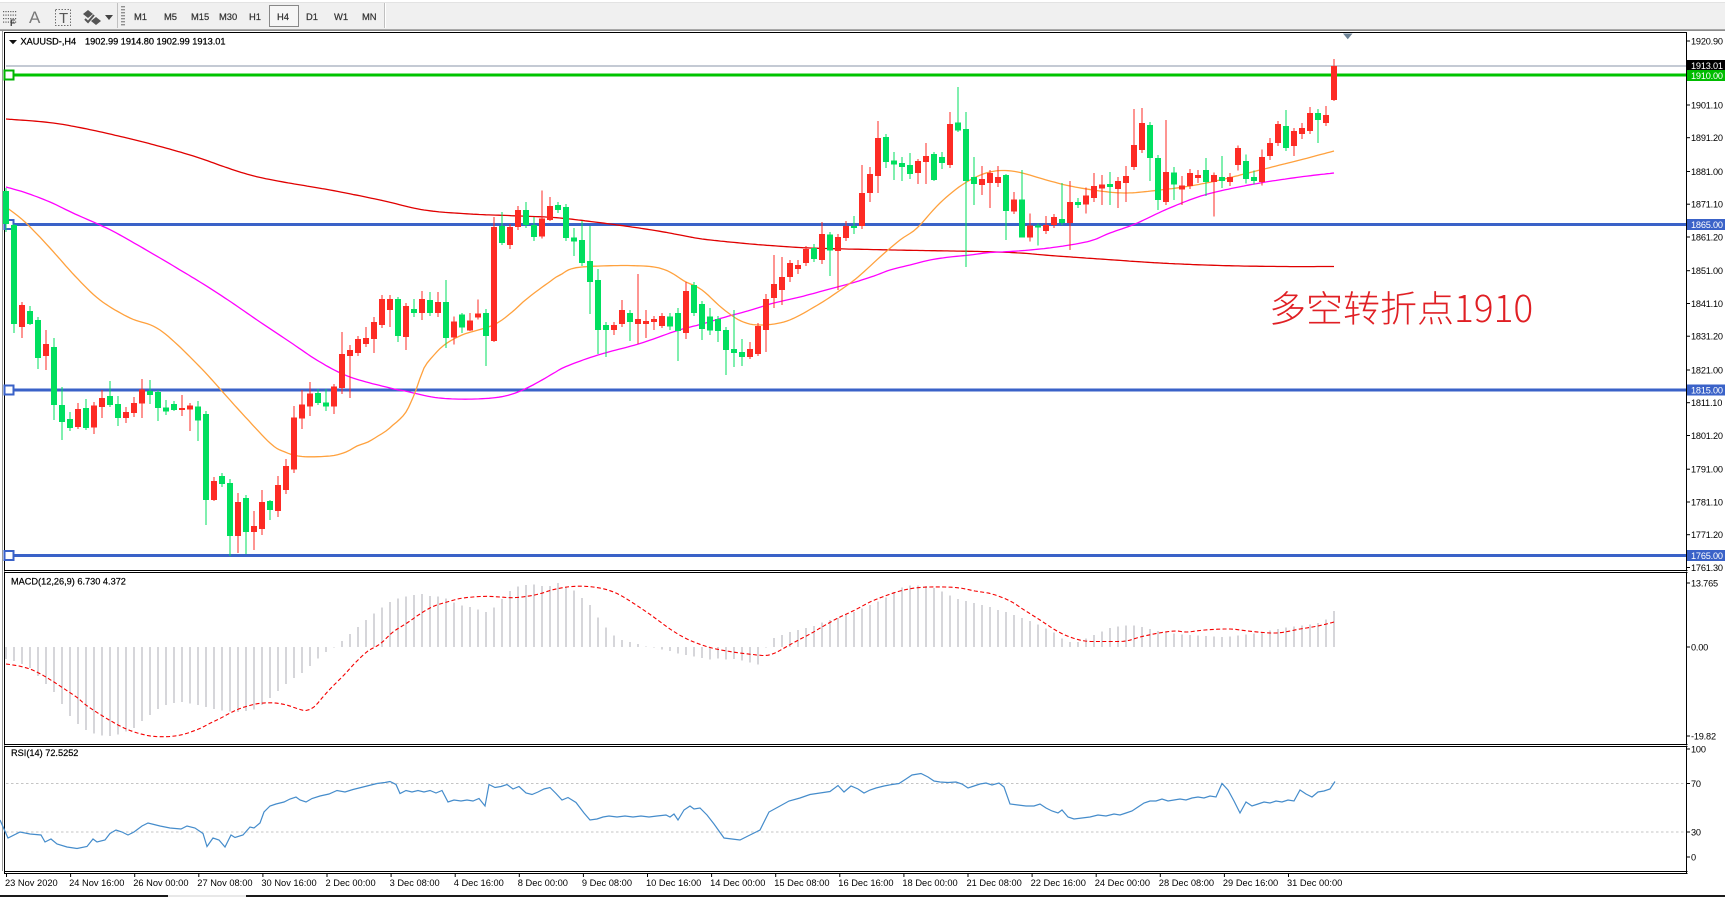  Describe the element at coordinates (224, 883) in the screenshot. I see `svg-text: 27 Nov 08:00` at that location.